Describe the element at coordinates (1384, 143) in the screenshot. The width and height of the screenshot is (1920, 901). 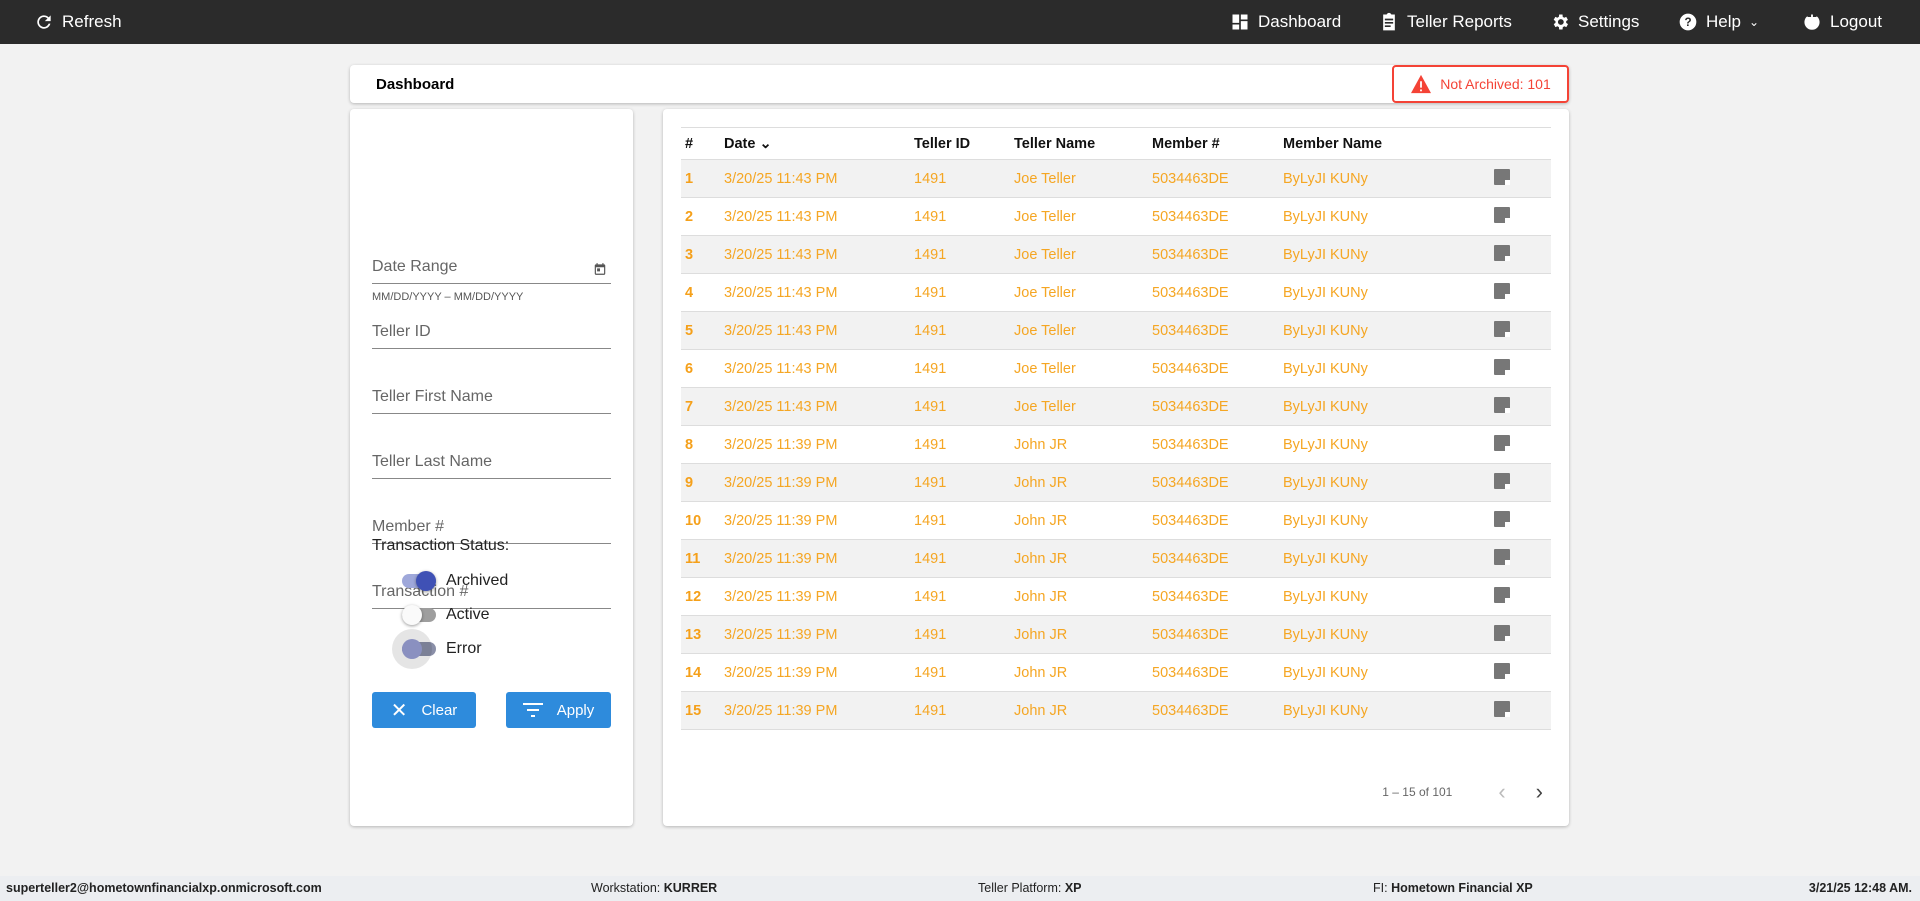
I see `col-member-name: Member Name` at that location.